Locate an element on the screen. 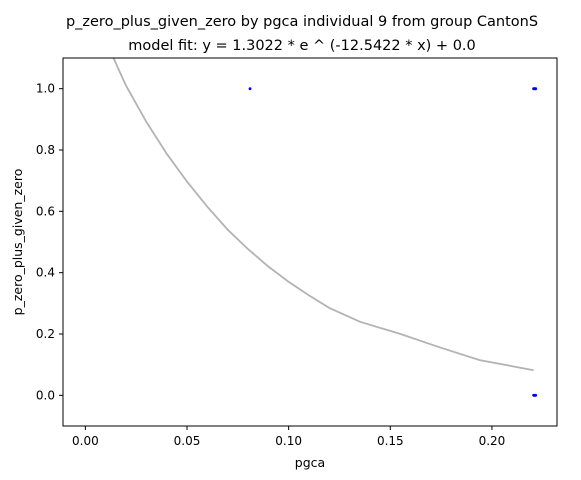 Image resolution: width=581 pixels, height=480 pixels. y-tick-label: 0.6 is located at coordinates (45, 211).